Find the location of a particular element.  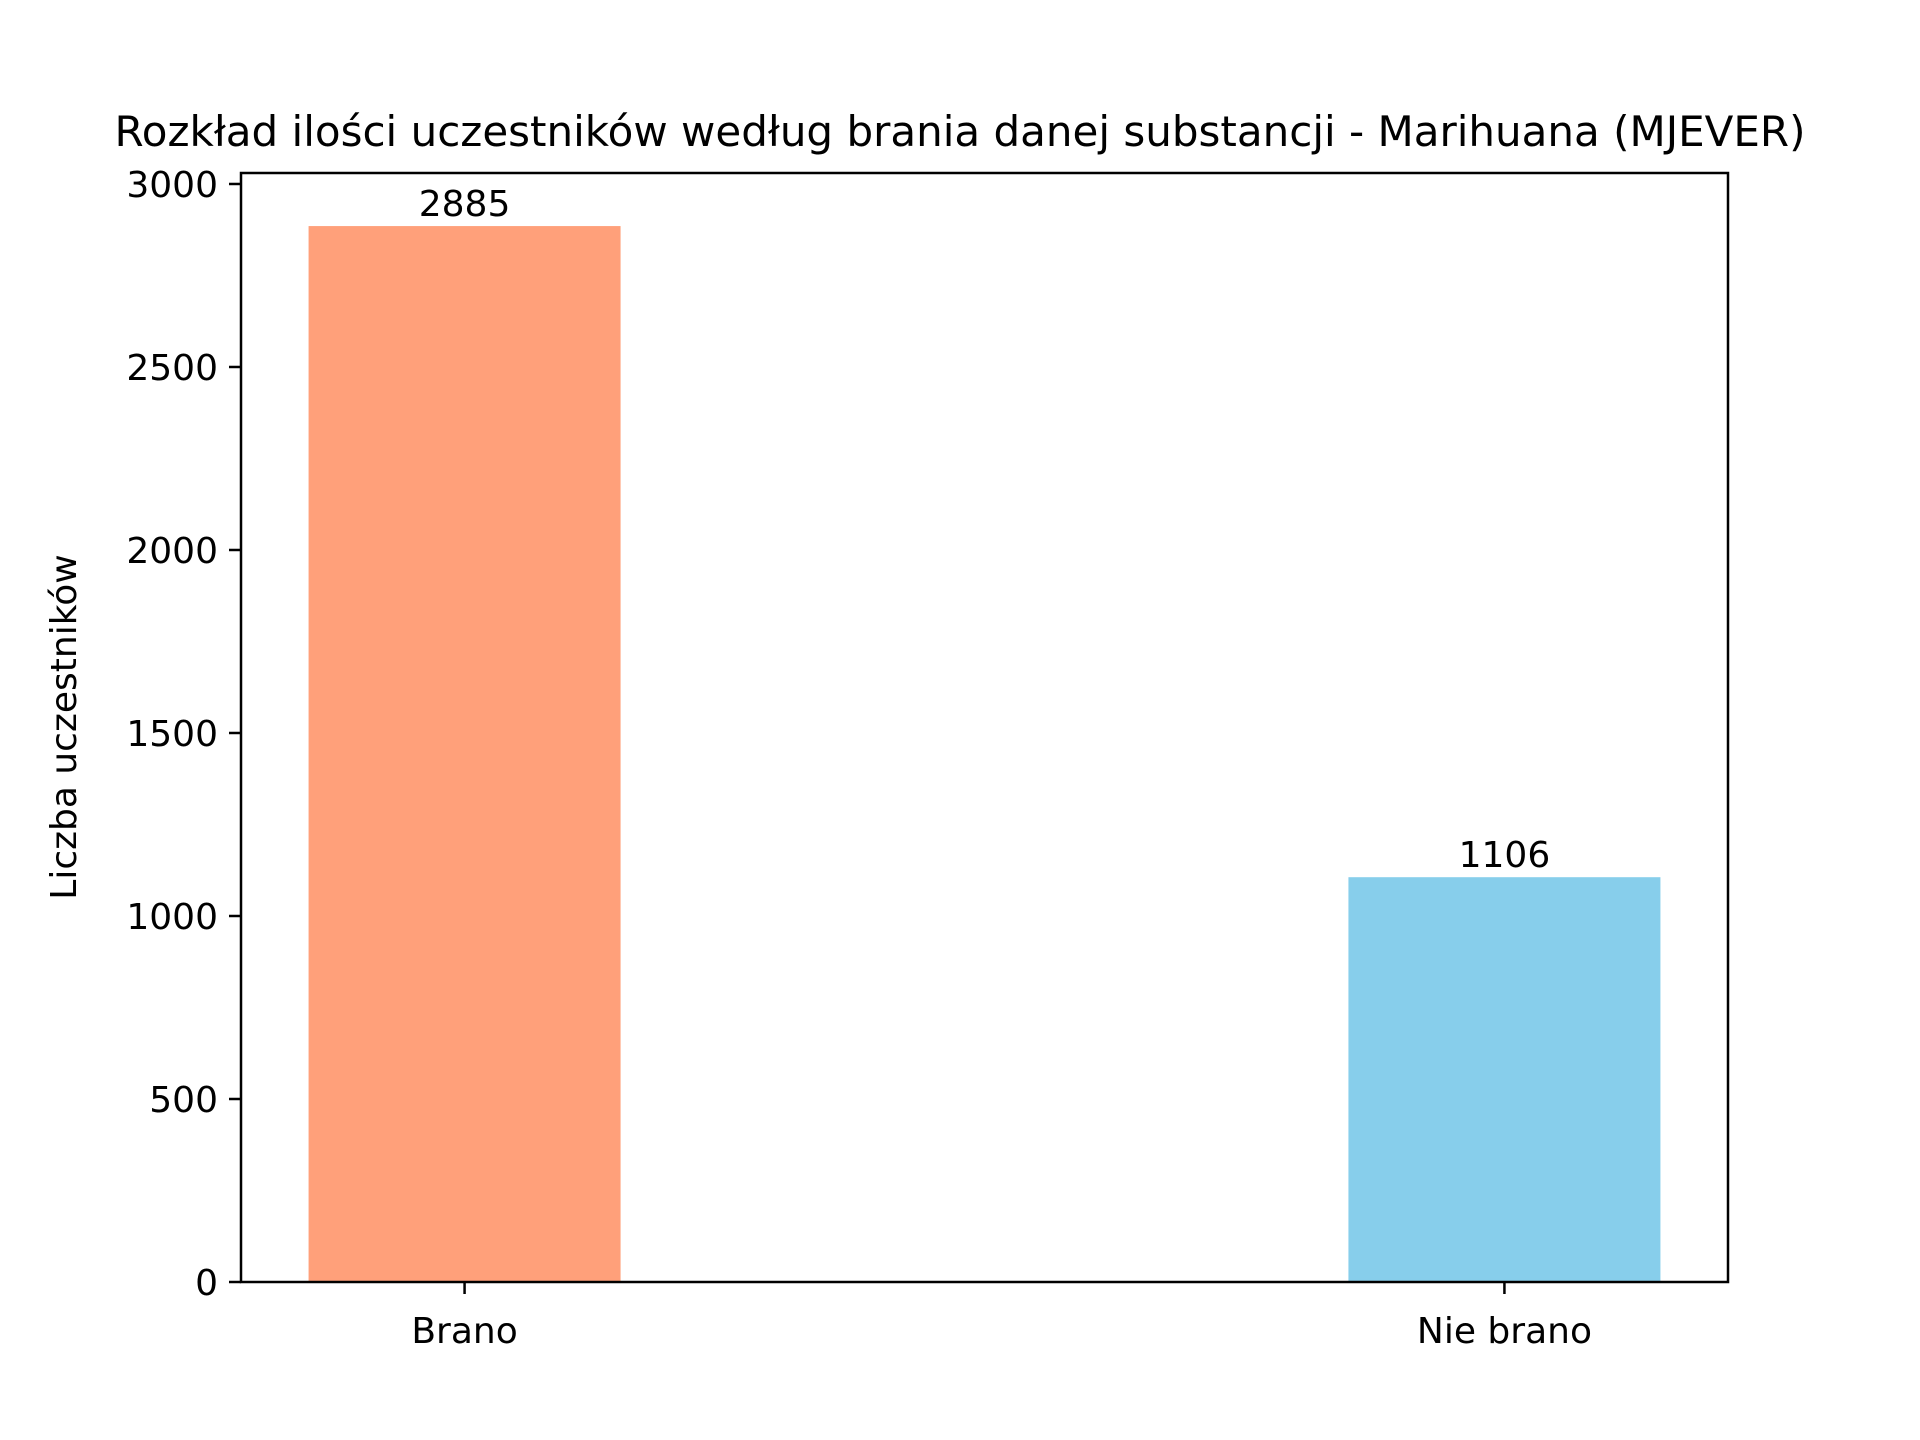

x-axis: Brano Nie brano is located at coordinates (1001, 1317).